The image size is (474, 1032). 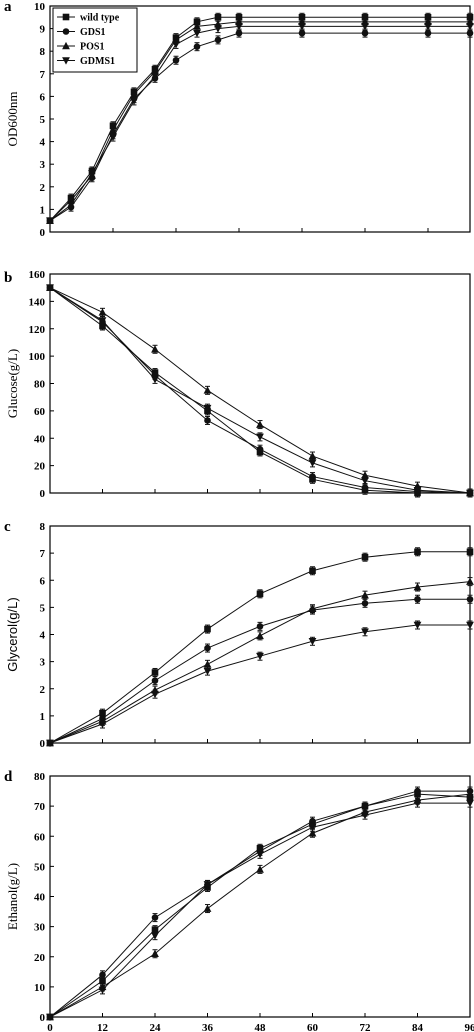 I want to click on y-tick-label: 160, so click(x=37, y=275).